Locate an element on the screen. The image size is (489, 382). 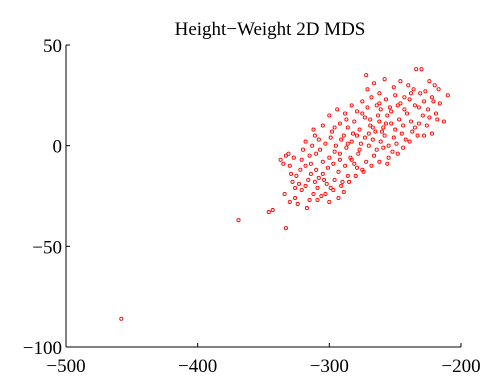
x-tick-label: −400 is located at coordinates (197, 366).